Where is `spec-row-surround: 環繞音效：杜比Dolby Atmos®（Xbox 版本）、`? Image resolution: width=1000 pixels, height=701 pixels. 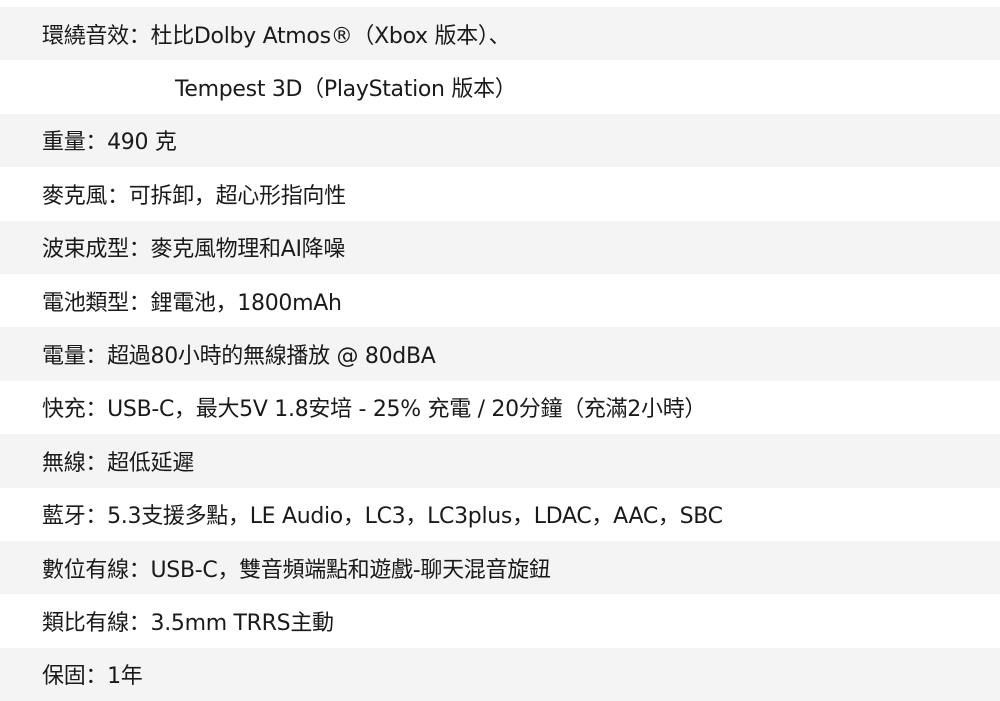
spec-row-surround: 環繞音效：杜比Dolby Atmos®（Xbox 版本）、 is located at coordinates (500, 34).